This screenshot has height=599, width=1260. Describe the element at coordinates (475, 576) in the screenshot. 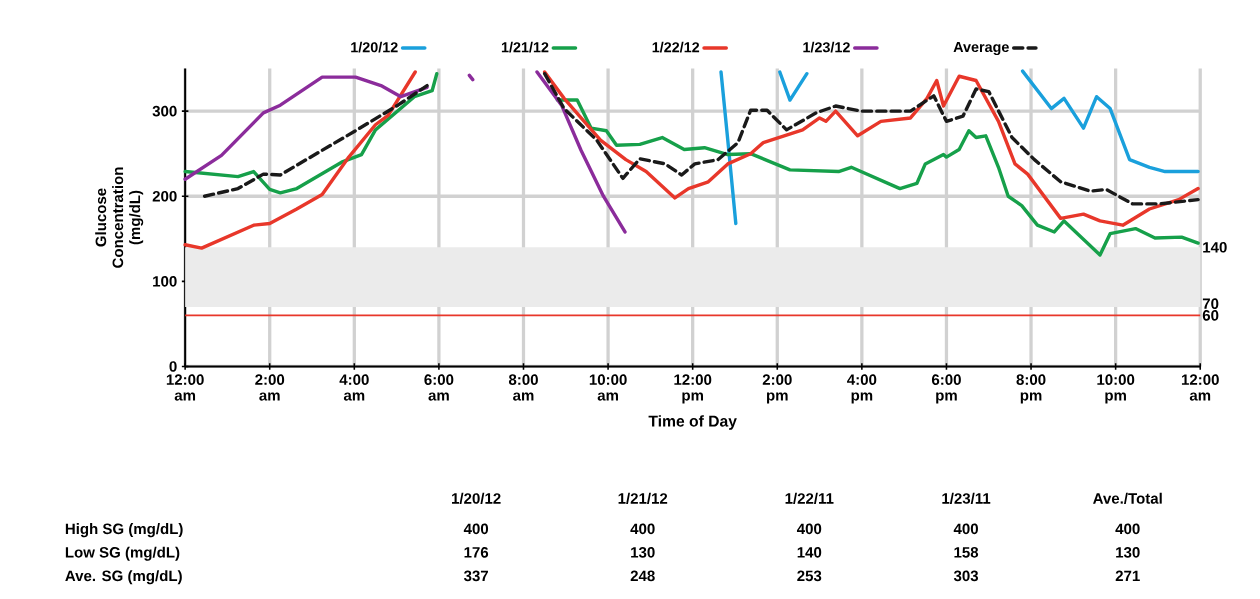

I see `text: 337` at that location.